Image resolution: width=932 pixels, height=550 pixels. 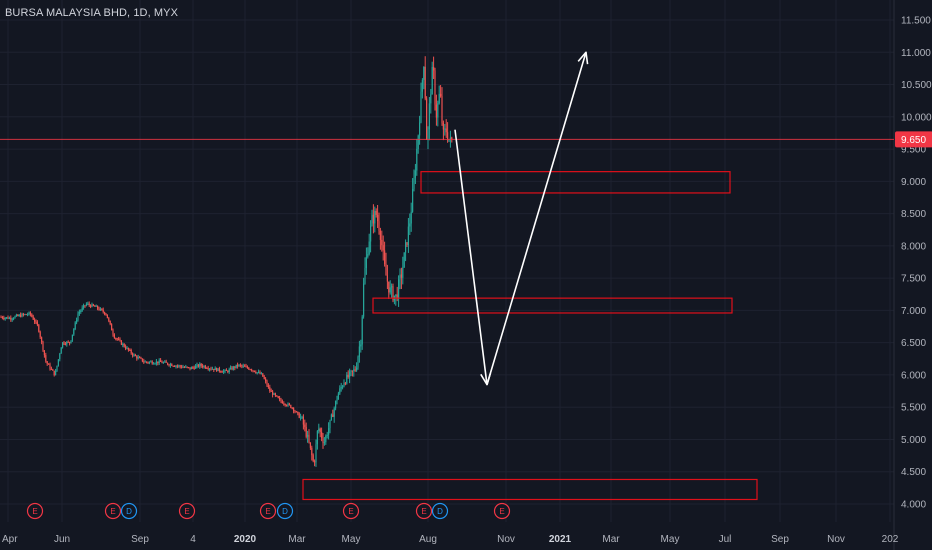 What do you see at coordinates (913, 279) in the screenshot?
I see `price-tick-label: 7.500` at bounding box center [913, 279].